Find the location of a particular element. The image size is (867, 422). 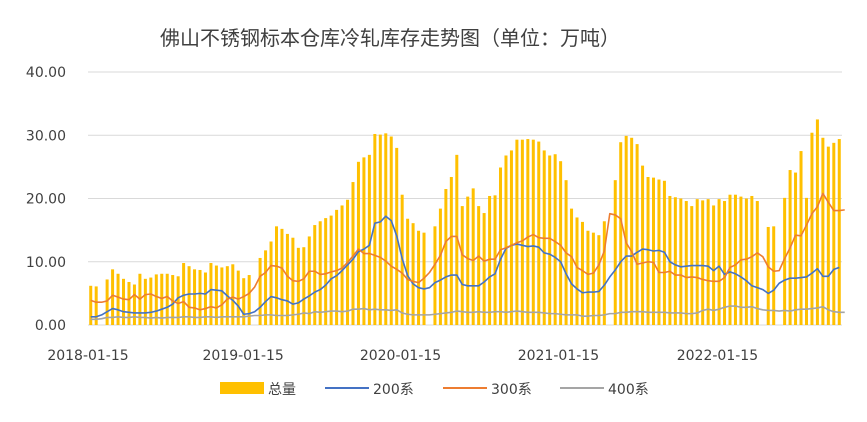

x-tick-label: 2020-01-15 is located at coordinates (400, 356).